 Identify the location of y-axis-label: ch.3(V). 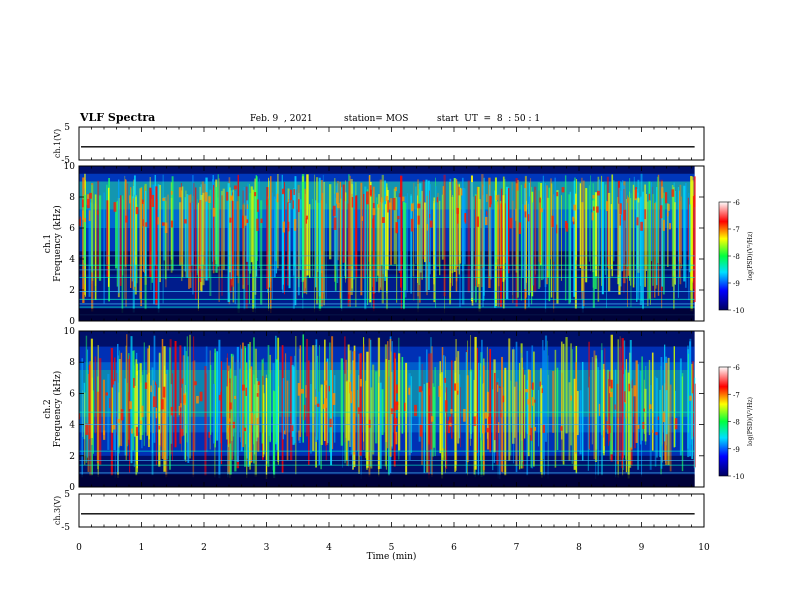
(57, 510).